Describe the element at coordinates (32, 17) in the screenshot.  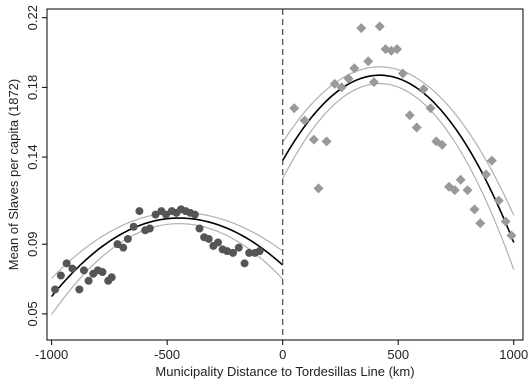
I see `y-tick-label: 0.22` at that location.